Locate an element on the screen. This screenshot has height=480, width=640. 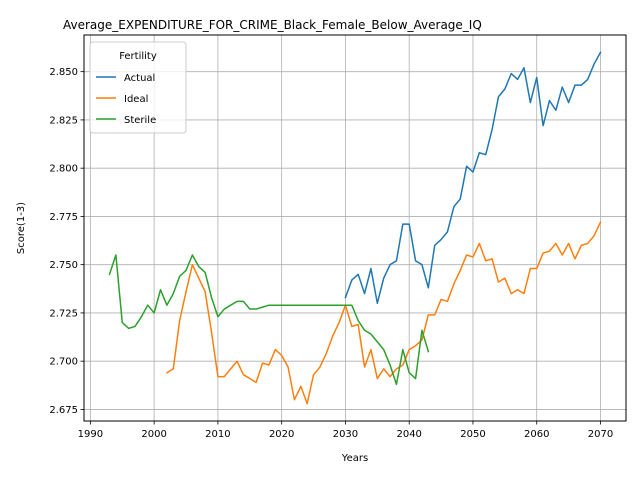
legend-box is located at coordinates (138, 87).